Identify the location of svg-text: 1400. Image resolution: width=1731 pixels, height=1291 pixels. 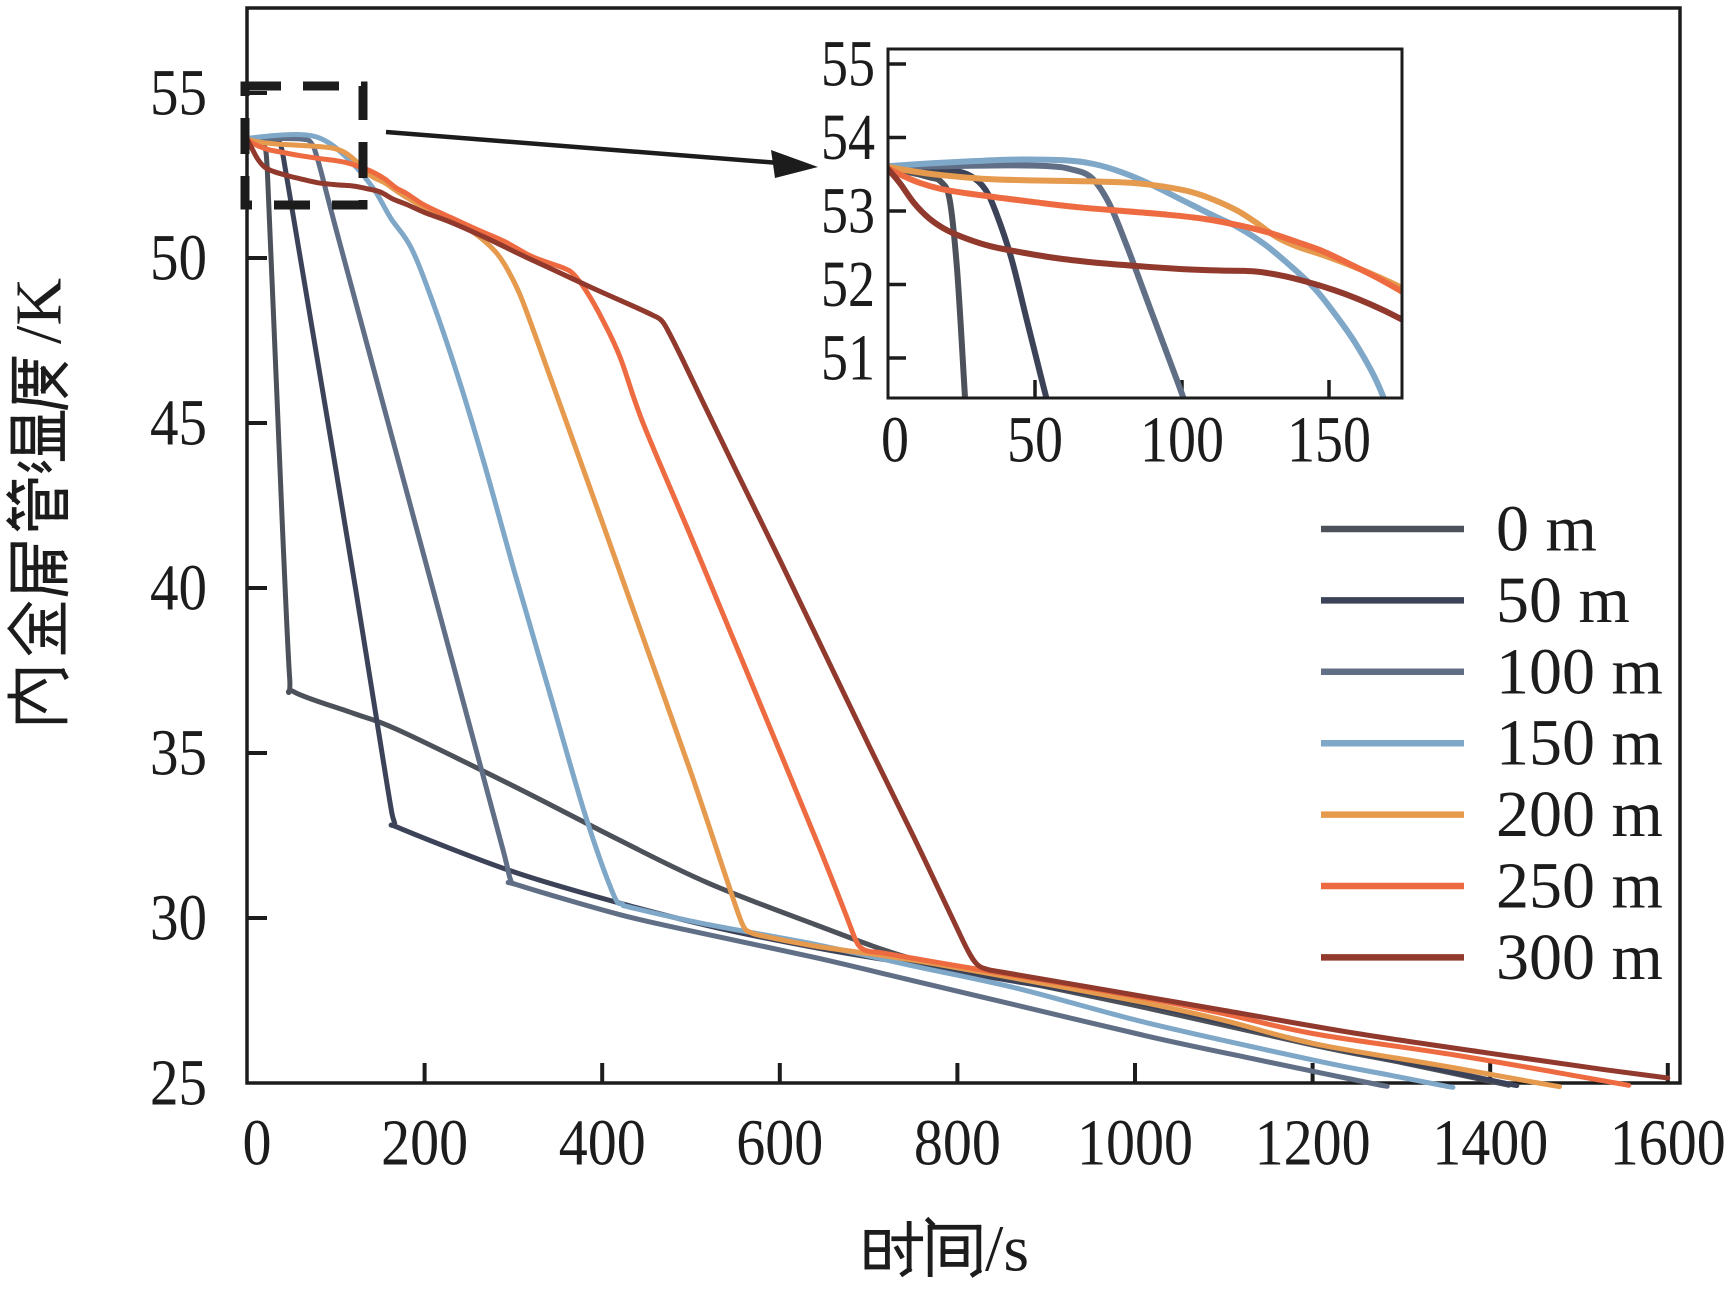
(1490, 1143).